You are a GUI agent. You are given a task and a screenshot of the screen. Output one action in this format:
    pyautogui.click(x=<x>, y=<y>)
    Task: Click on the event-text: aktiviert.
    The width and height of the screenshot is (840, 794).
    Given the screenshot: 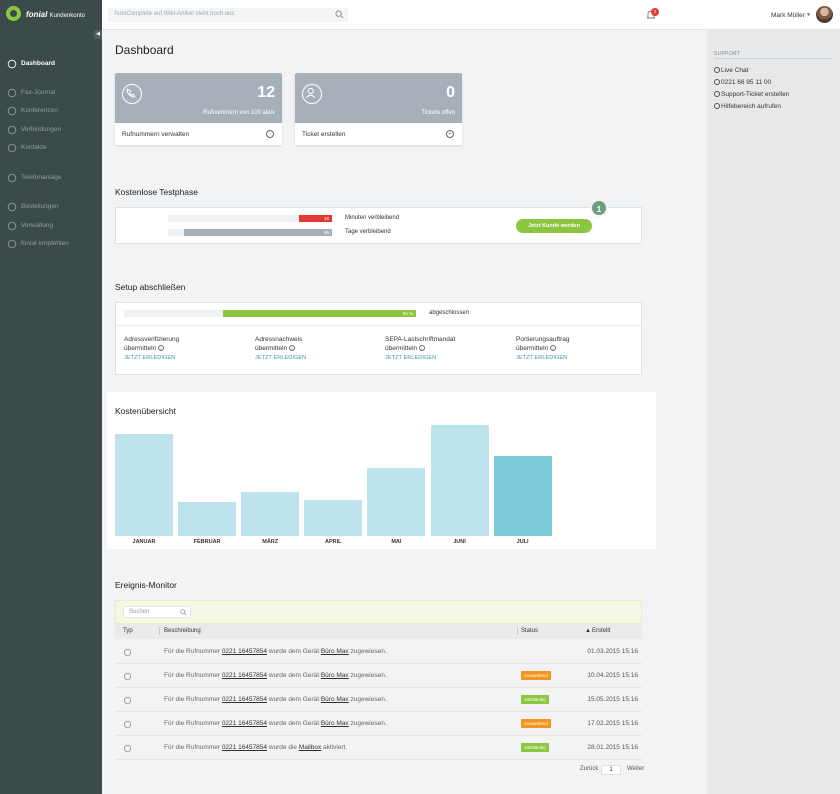 What is the action you would take?
    pyautogui.click(x=335, y=747)
    